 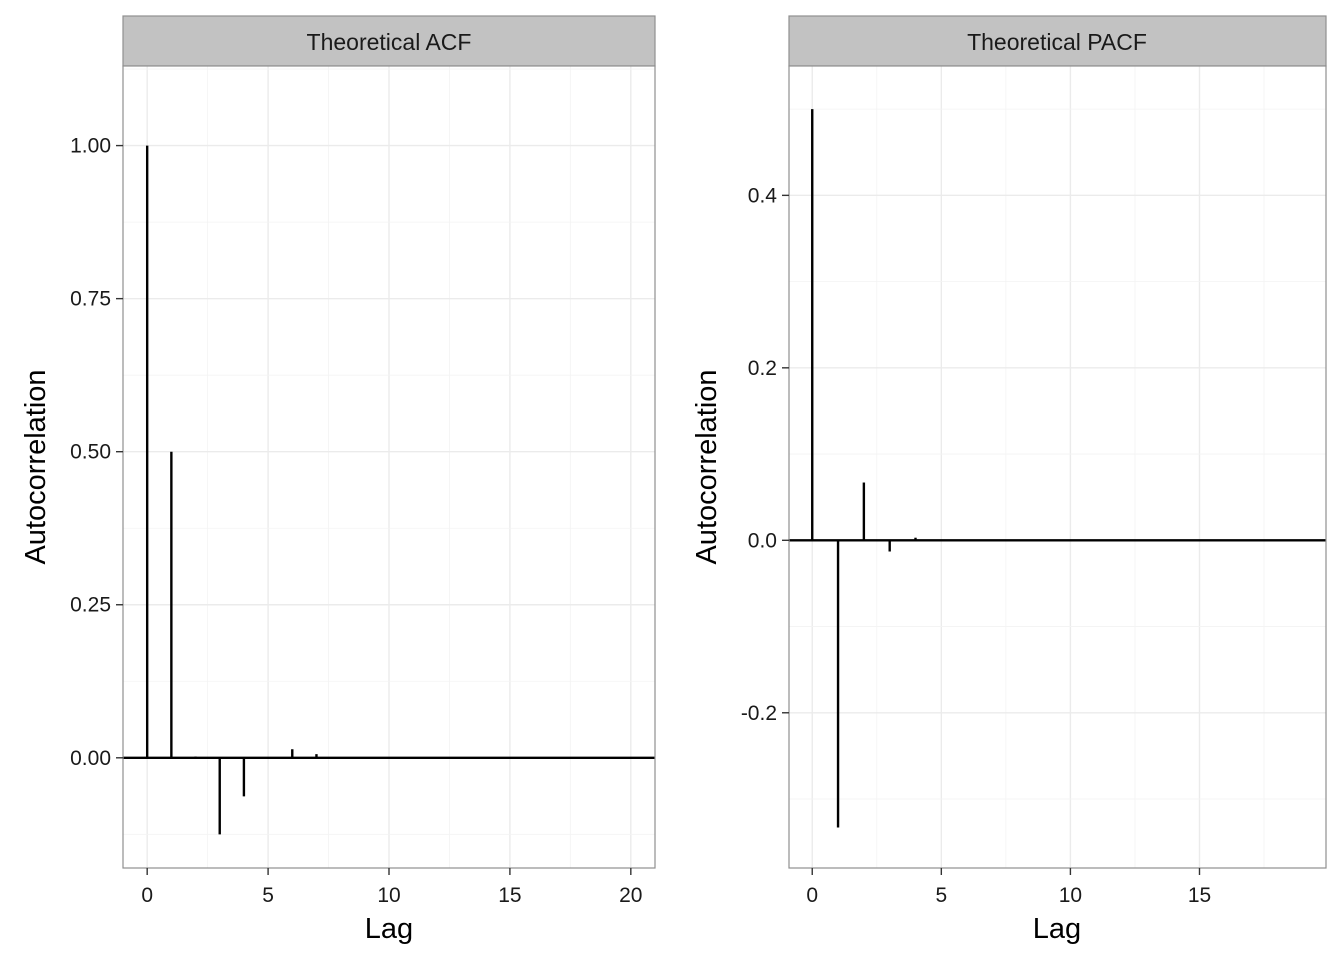 I want to click on pacf-y-tick-label: 0.0, so click(x=762, y=540).